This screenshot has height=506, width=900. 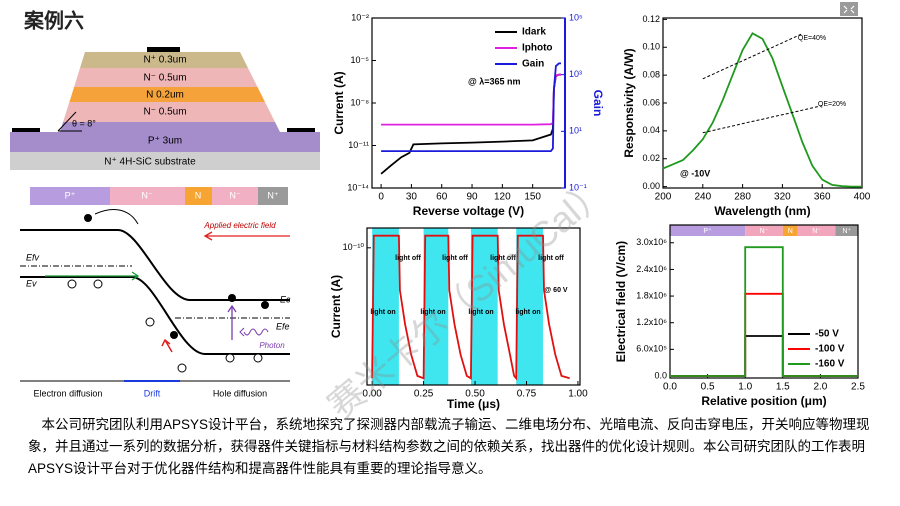 I want to click on region-label: N⁺, so click(x=272, y=195).